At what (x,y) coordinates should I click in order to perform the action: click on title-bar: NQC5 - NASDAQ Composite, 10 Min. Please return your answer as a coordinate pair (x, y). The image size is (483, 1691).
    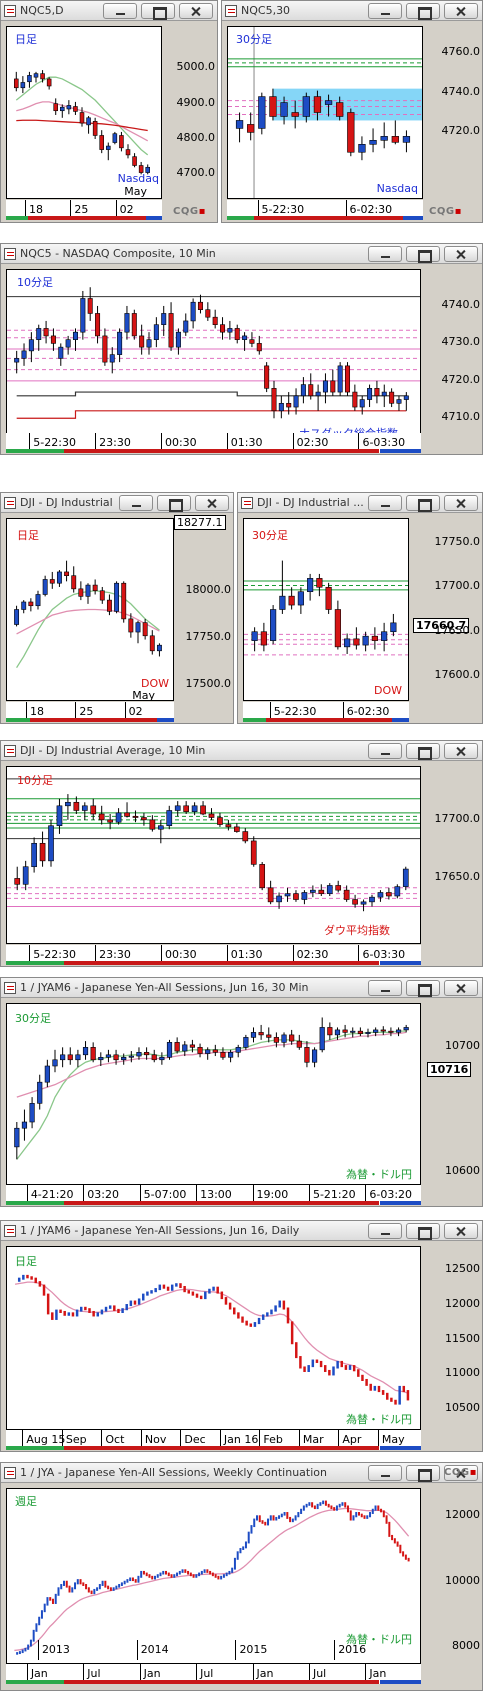
    Looking at the image, I should click on (241, 254).